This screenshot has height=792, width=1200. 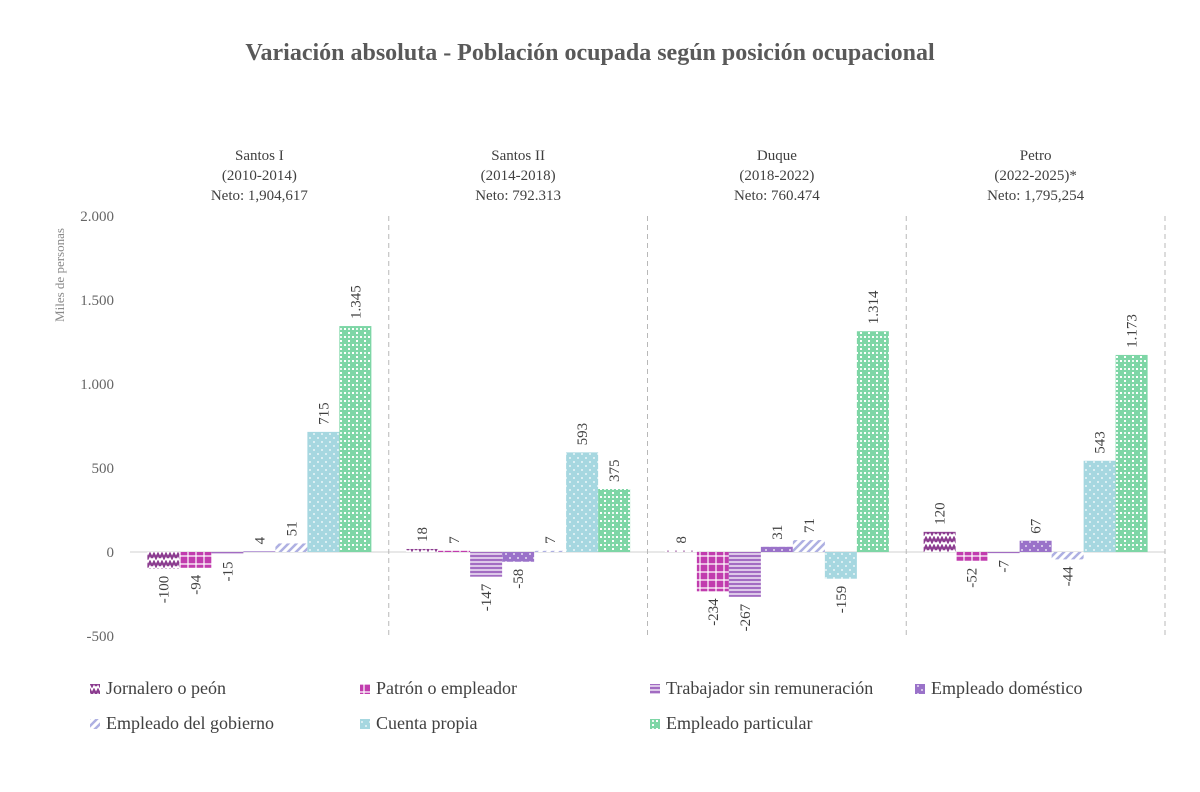 What do you see at coordinates (778, 532) in the screenshot?
I see `data-label: 31` at bounding box center [778, 532].